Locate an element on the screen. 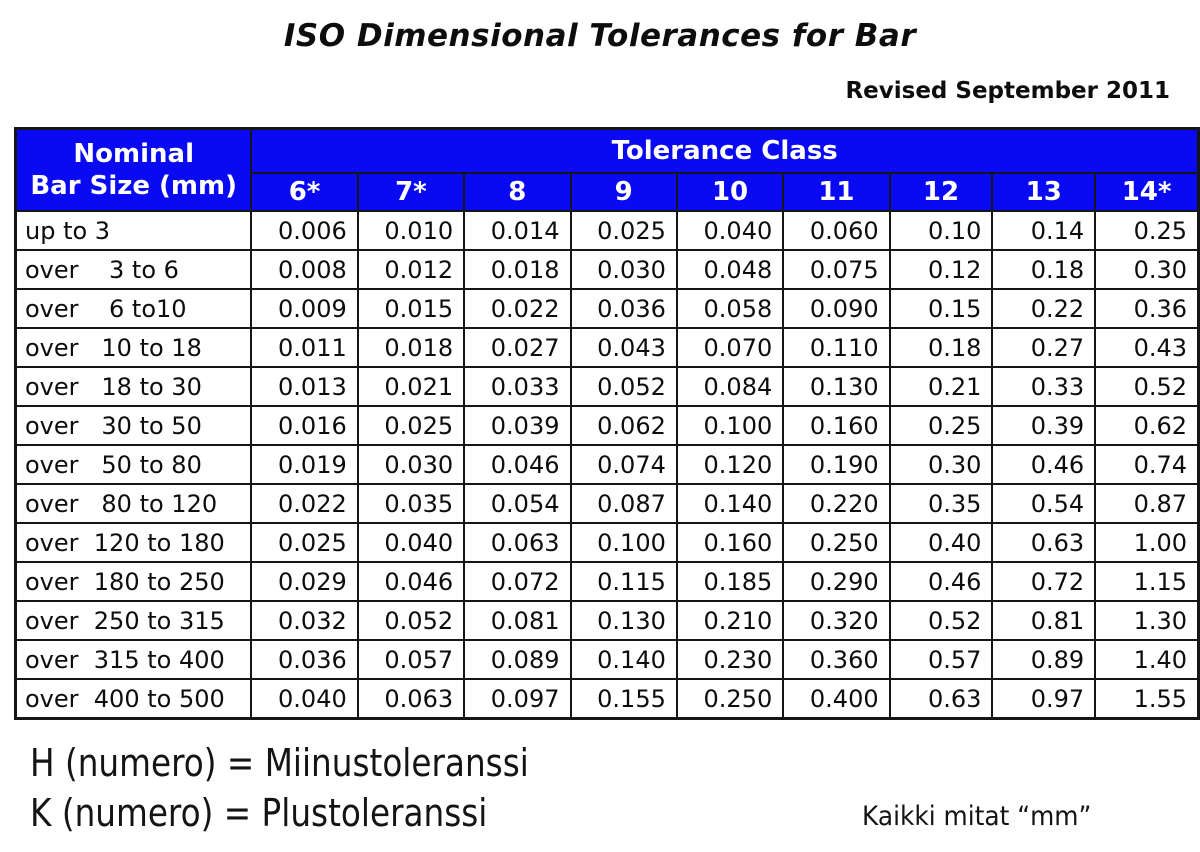 The image size is (1200, 852). row-label: up to 3 is located at coordinates (133, 230).